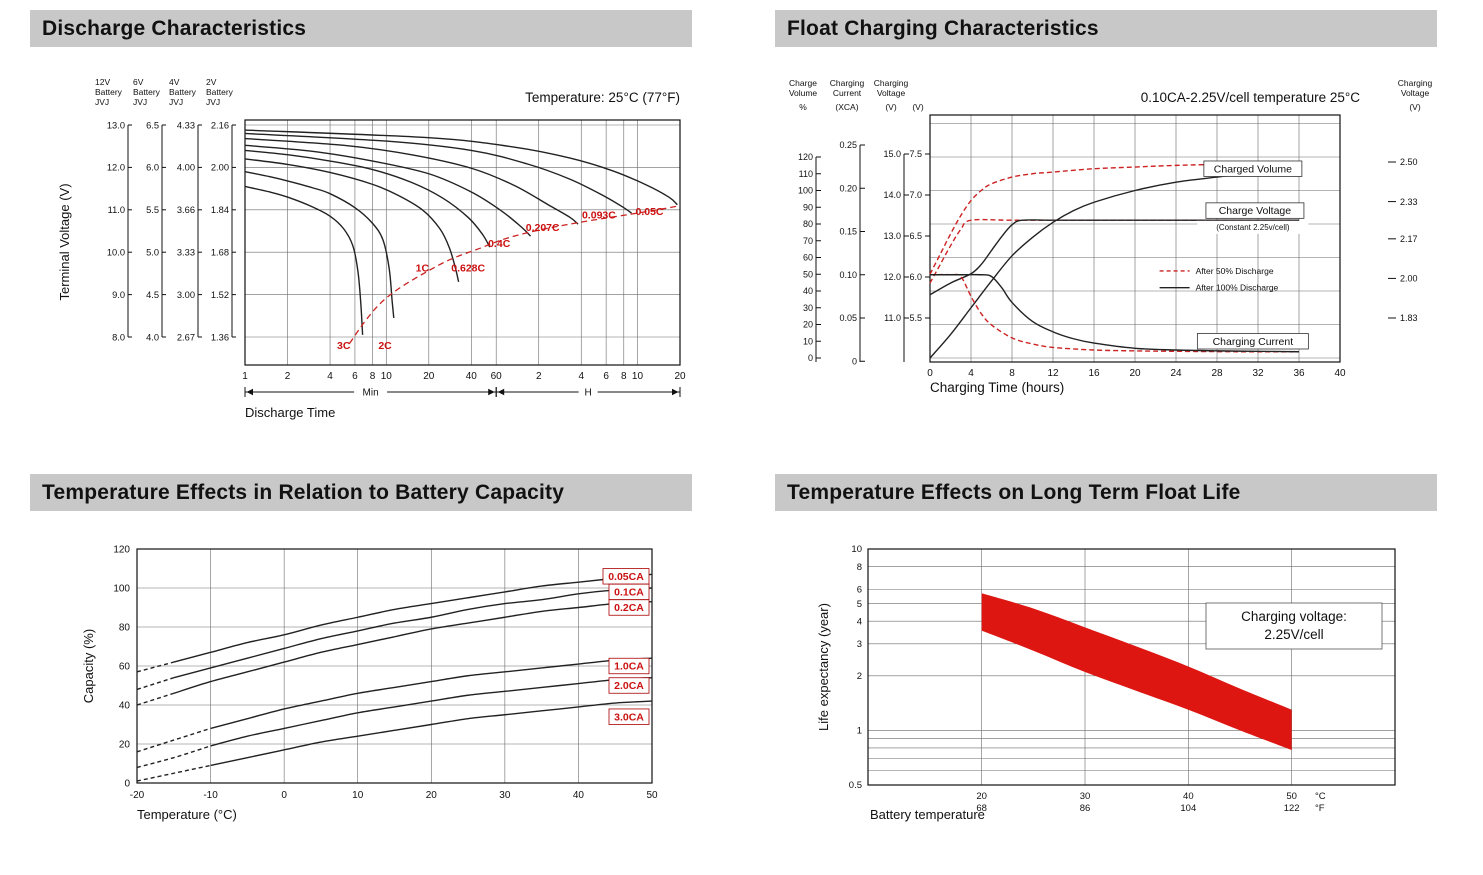 This screenshot has width=1483, height=875. What do you see at coordinates (649, 212) in the screenshot?
I see `rate-label: 0.05C` at bounding box center [649, 212].